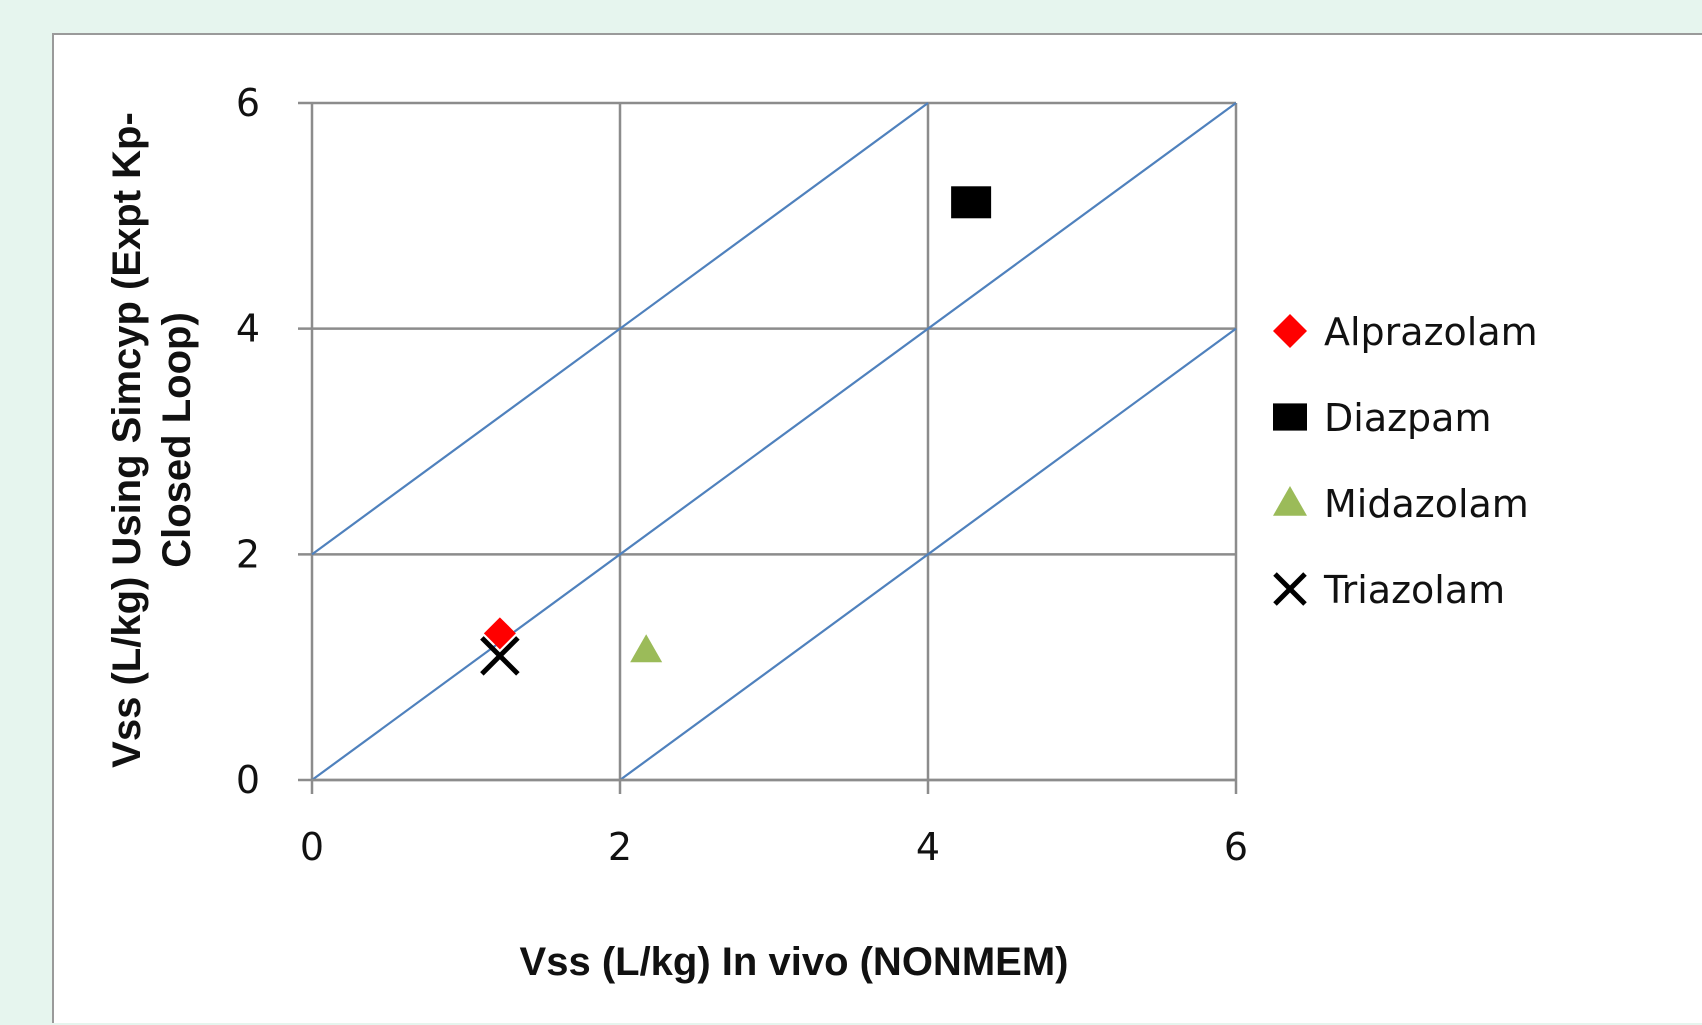 This screenshot has width=1702, height=1025. What do you see at coordinates (312, 847) in the screenshot?
I see `x-tick-label-0: 0` at bounding box center [312, 847].